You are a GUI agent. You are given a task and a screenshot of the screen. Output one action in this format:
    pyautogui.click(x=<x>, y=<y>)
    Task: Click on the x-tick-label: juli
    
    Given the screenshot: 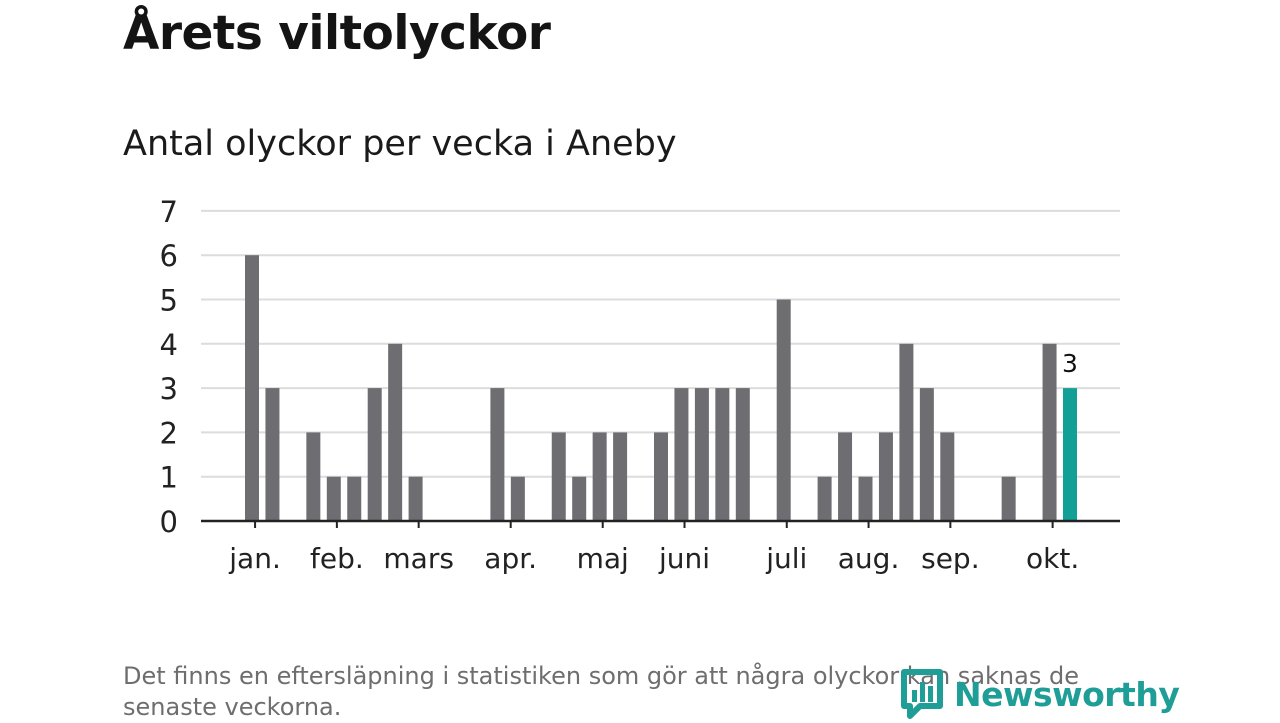 What is the action you would take?
    pyautogui.click(x=786, y=558)
    